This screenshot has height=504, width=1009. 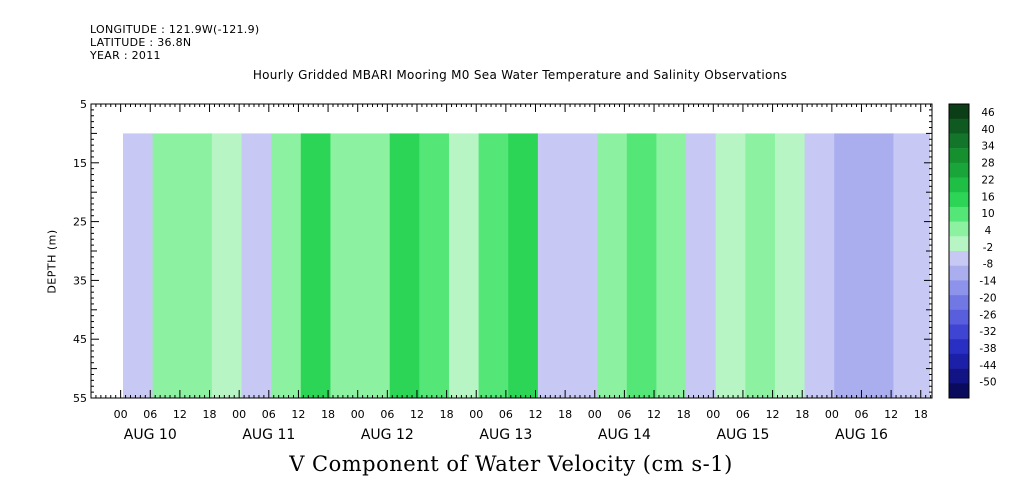 I want to click on colorbar-label: -26, so click(x=987, y=315).